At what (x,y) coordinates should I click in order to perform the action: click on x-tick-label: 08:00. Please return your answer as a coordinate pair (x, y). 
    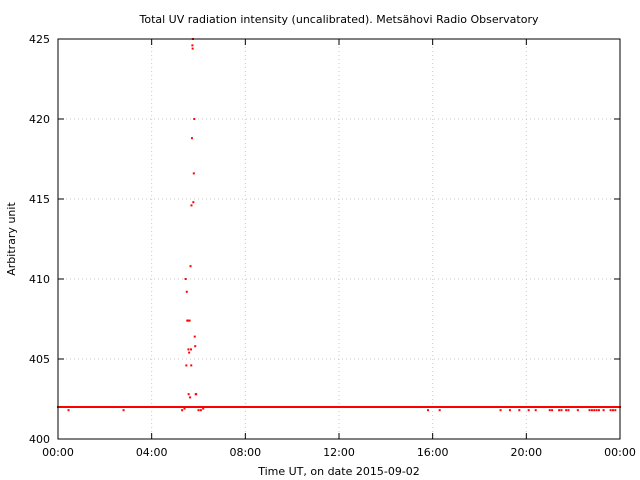
    Looking at the image, I should click on (245, 452).